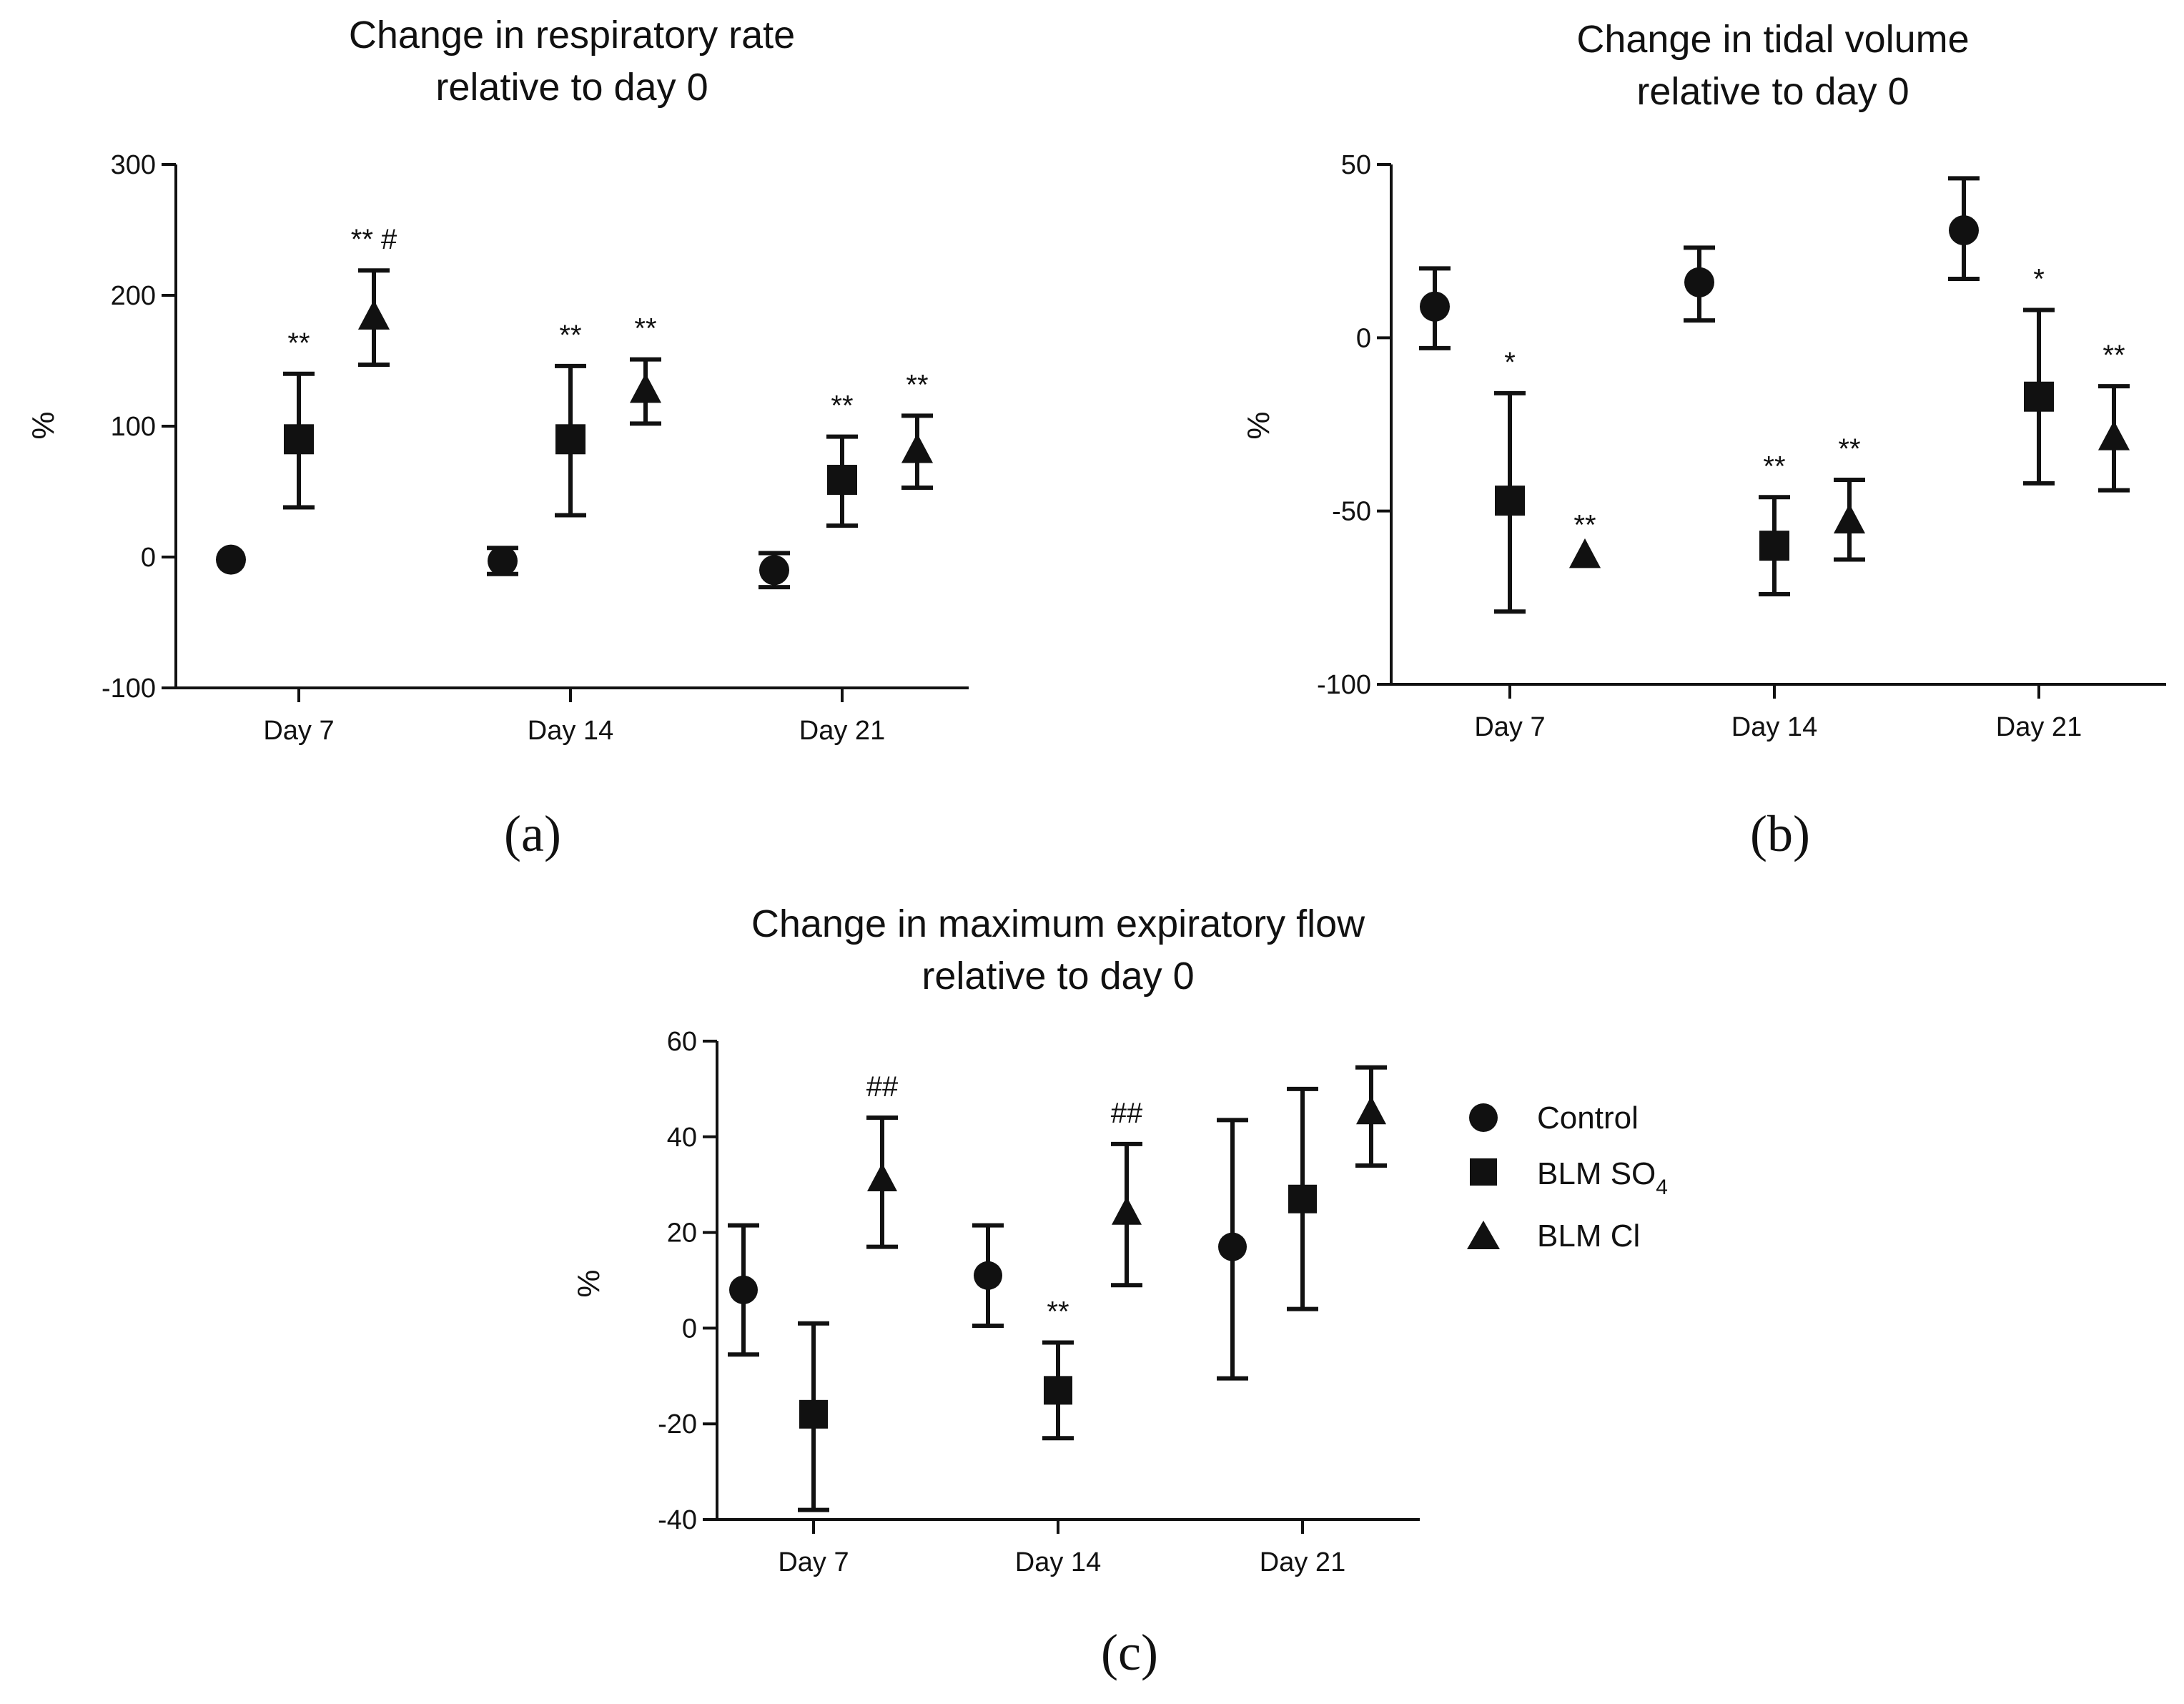 The height and width of the screenshot is (1704, 2184). What do you see at coordinates (133, 427) in the screenshot?
I see `panel-a-y-tick-label: 100` at bounding box center [133, 427].